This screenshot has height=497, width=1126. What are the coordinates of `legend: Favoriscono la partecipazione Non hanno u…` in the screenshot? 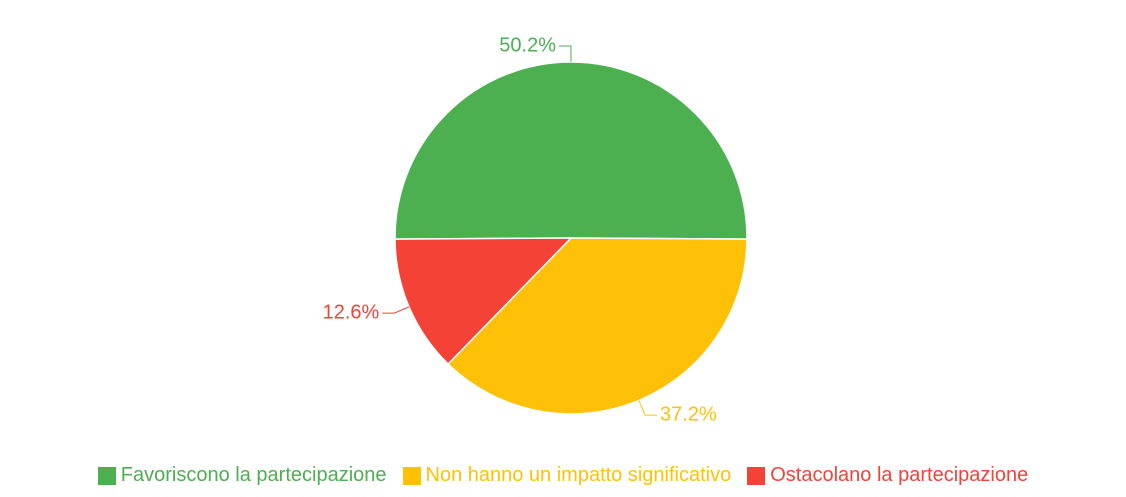 It's located at (563, 475).